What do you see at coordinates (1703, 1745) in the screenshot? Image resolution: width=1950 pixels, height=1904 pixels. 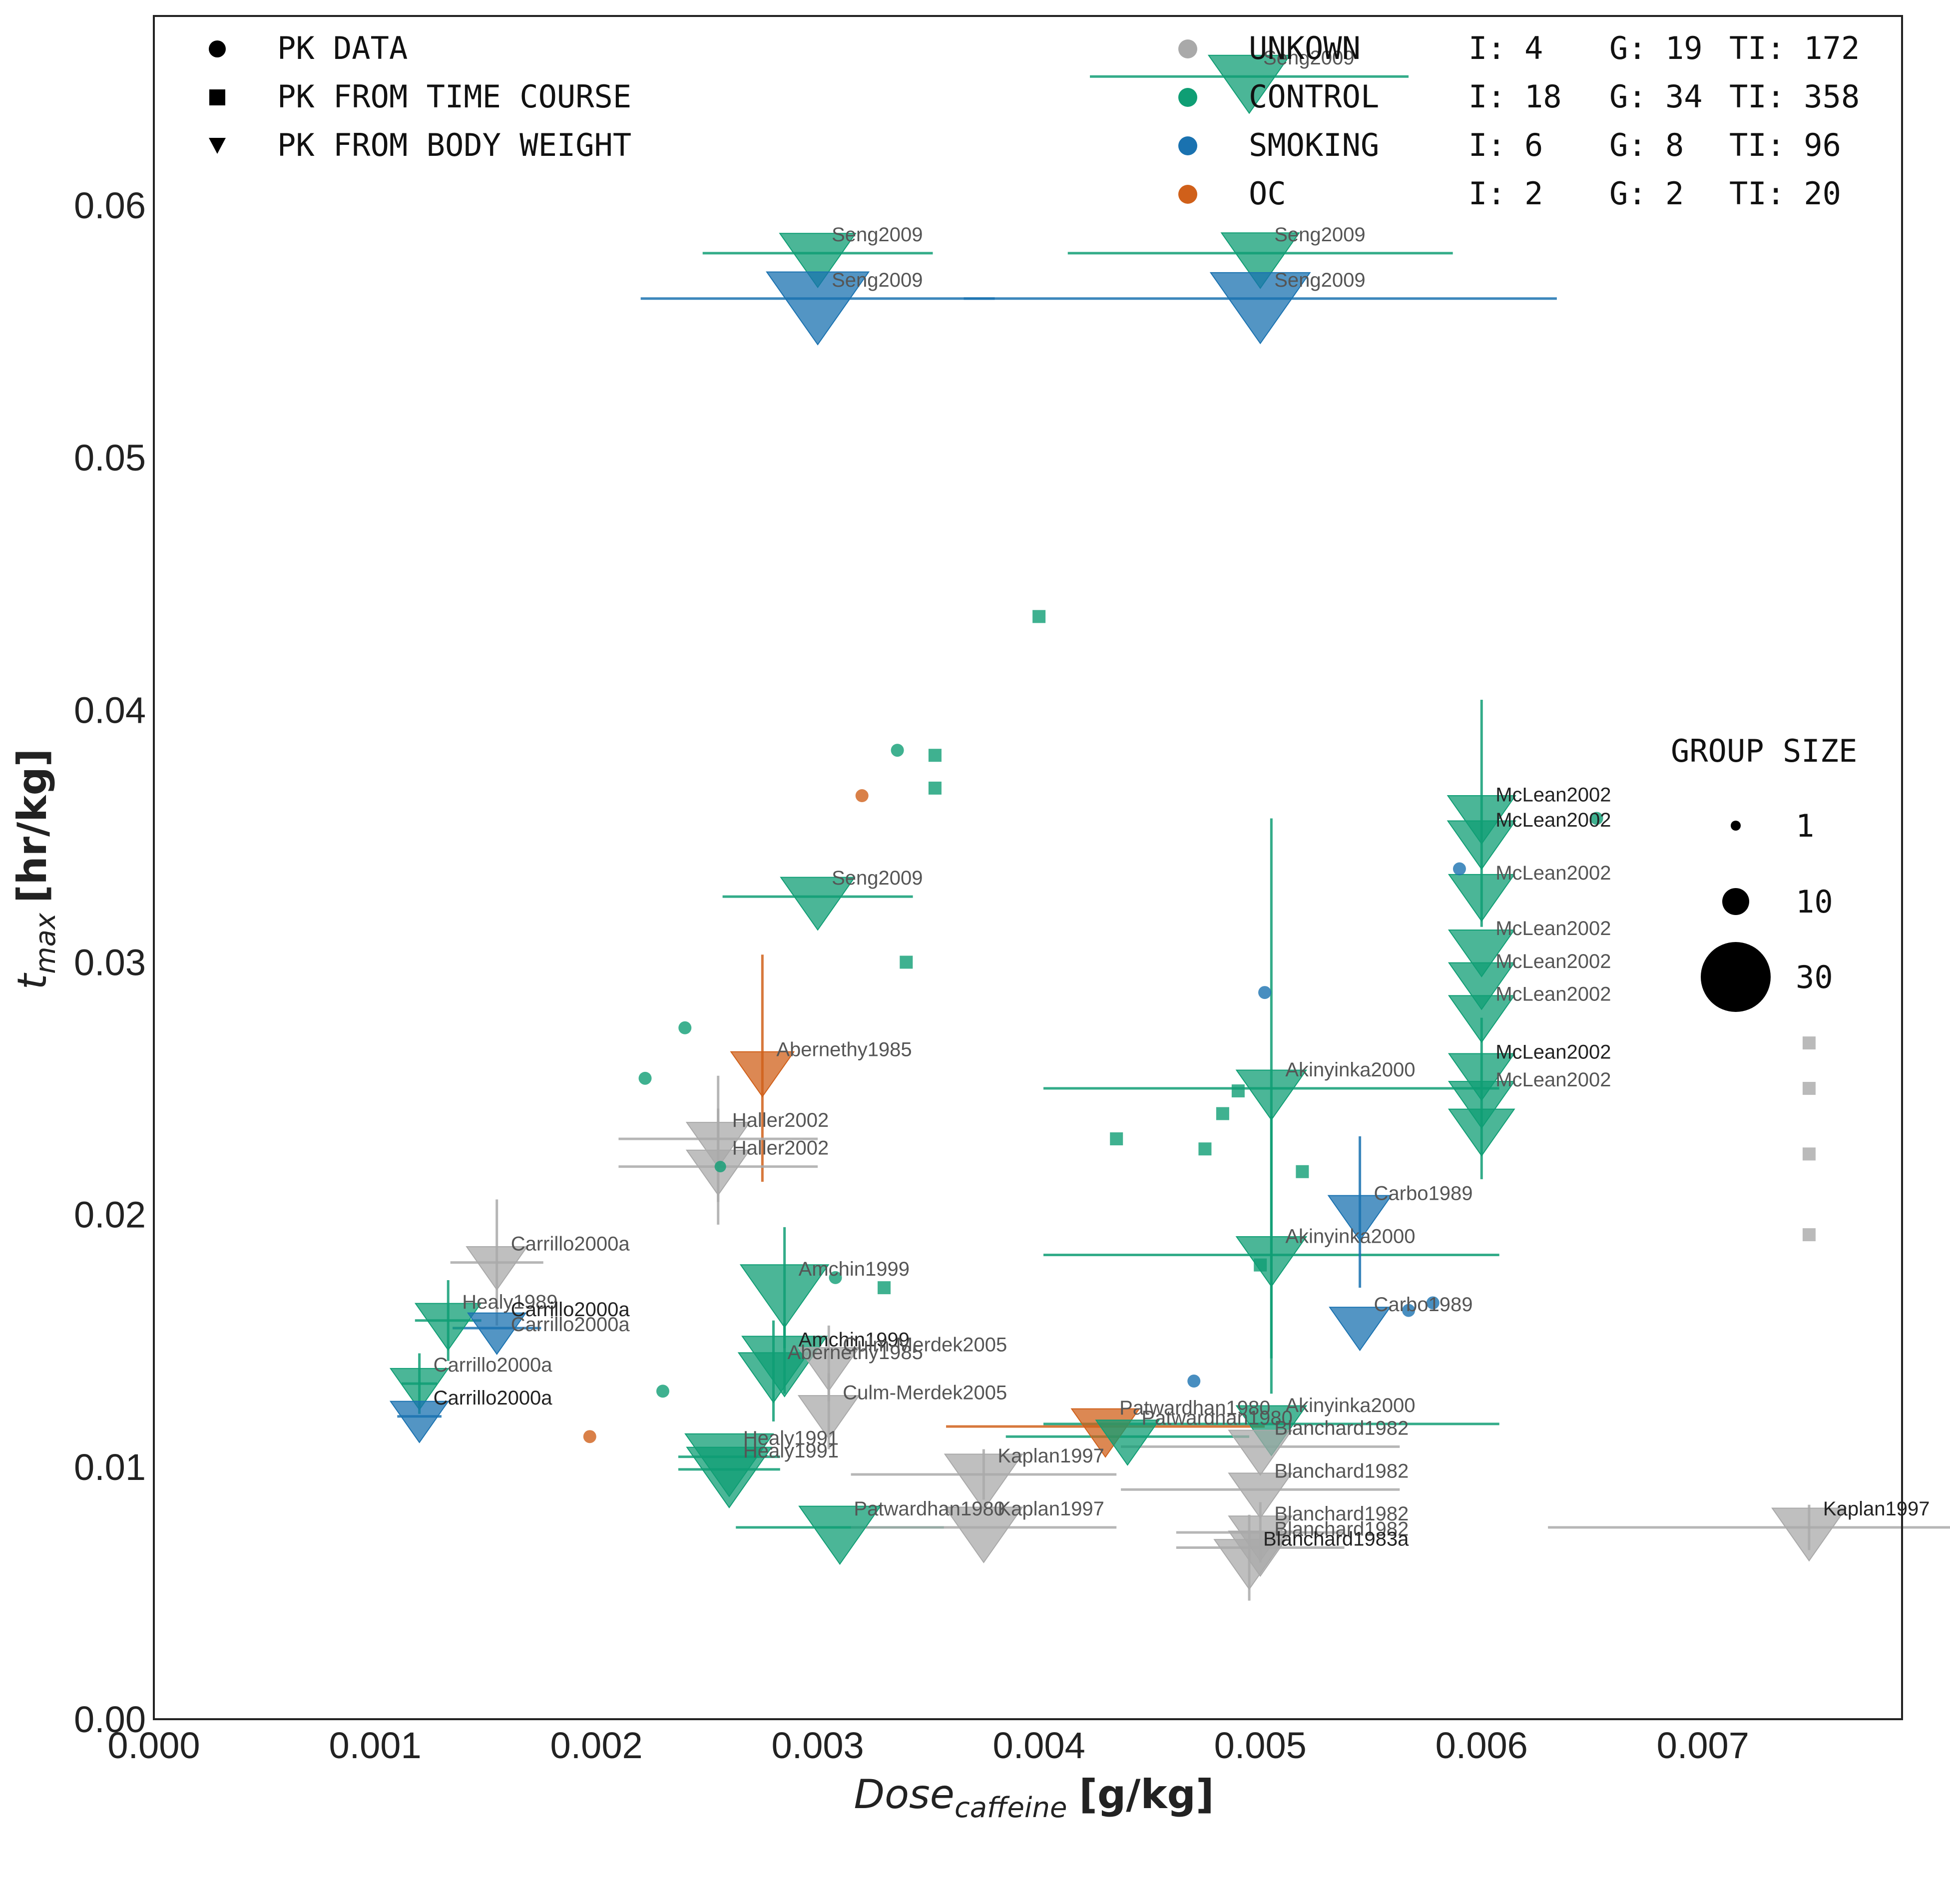 I see `x-tick-label: 0.007` at bounding box center [1703, 1745].